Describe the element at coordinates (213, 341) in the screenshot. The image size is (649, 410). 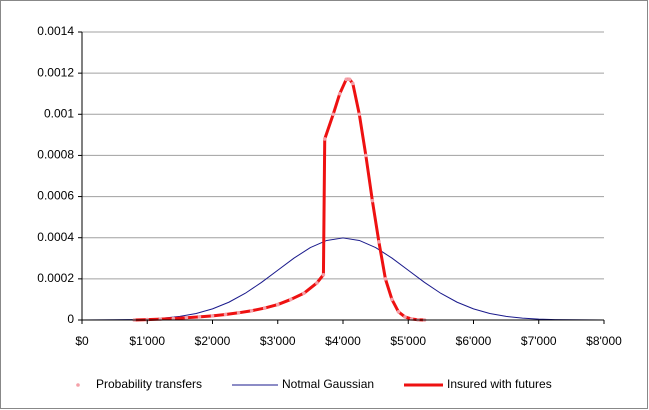
I see `x-tick-label: $2'000` at that location.